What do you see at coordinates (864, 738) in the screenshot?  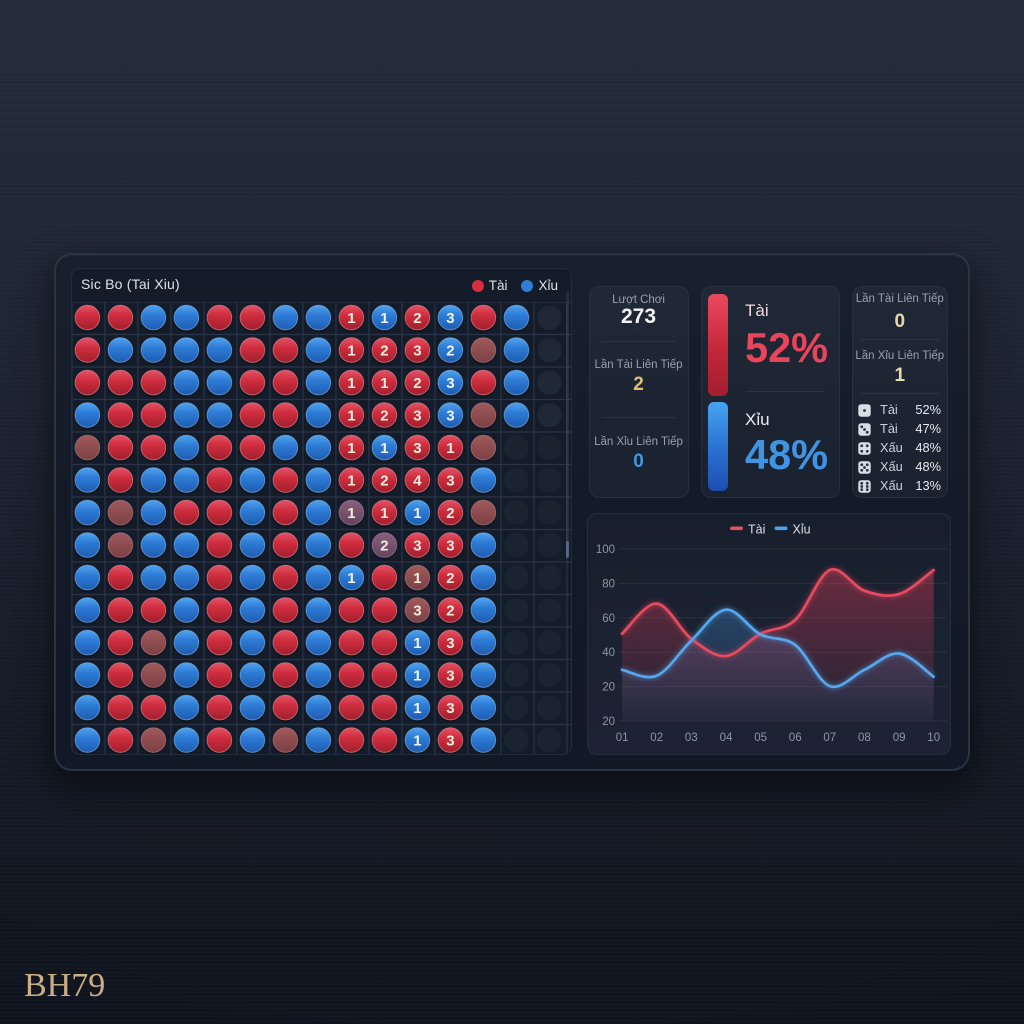 I see `svg-text: 08` at bounding box center [864, 738].